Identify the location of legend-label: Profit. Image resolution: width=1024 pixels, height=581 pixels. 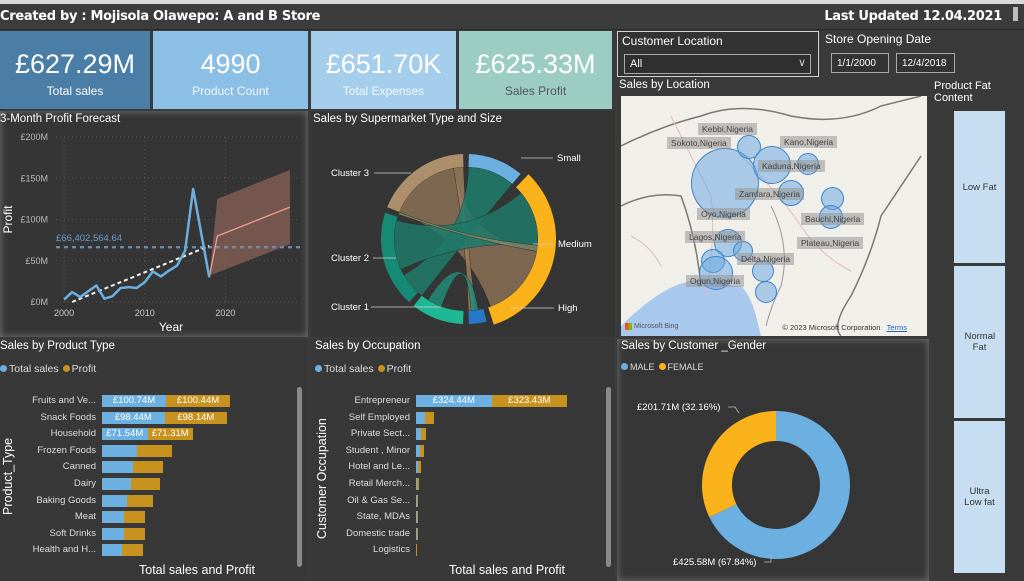
(84, 369).